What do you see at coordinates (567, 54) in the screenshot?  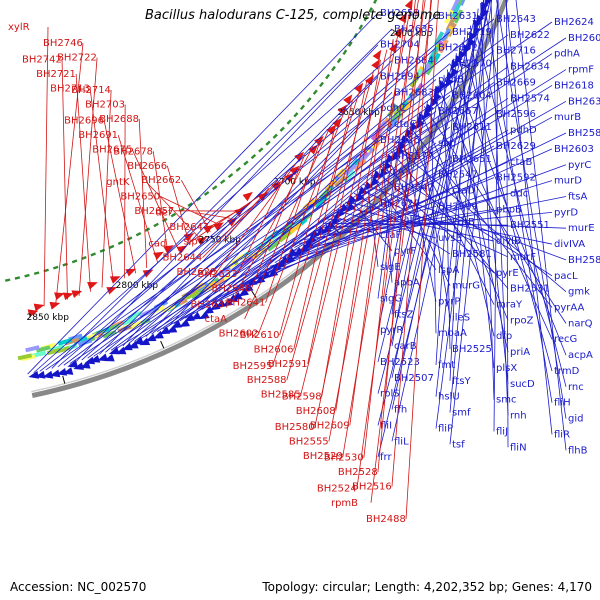 I see `forward-gene-label: pdhA` at bounding box center [567, 54].